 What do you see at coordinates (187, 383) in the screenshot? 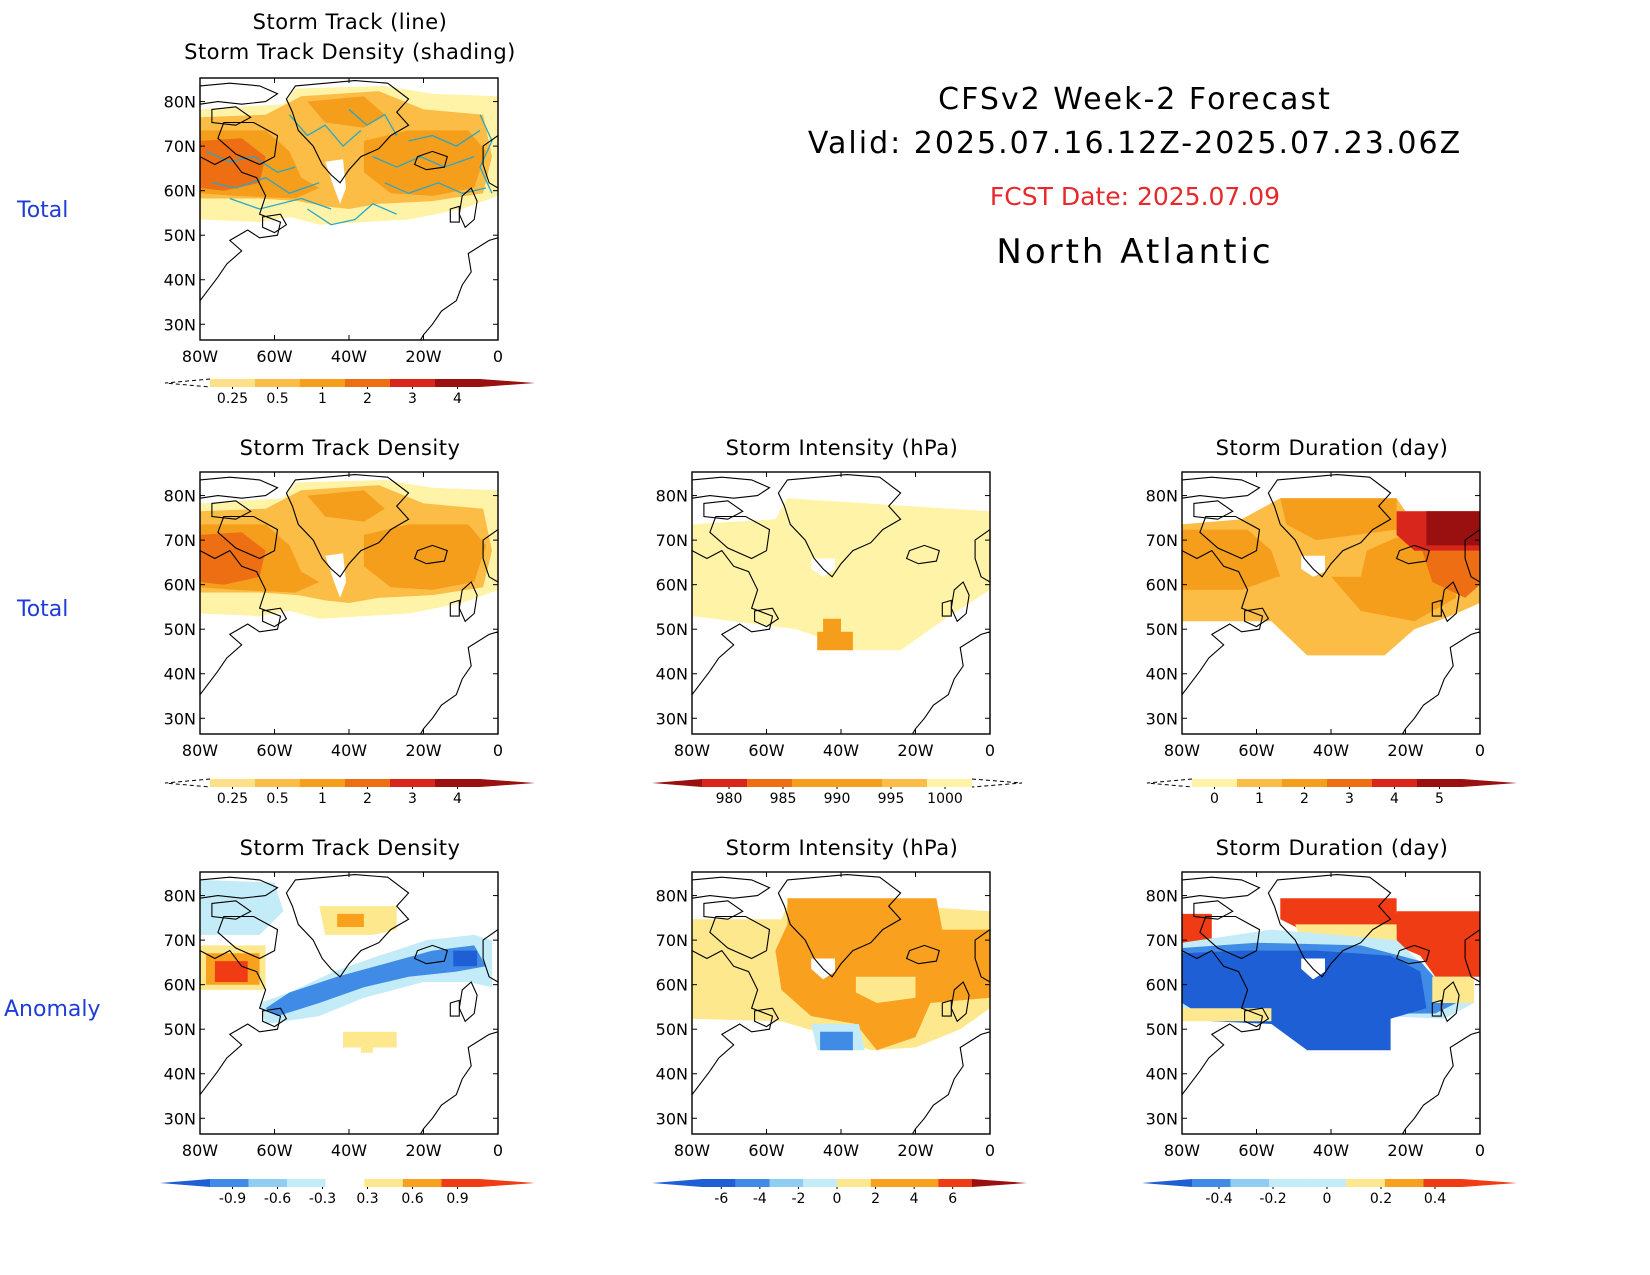
I see `colorbar-left-open-end` at bounding box center [187, 383].